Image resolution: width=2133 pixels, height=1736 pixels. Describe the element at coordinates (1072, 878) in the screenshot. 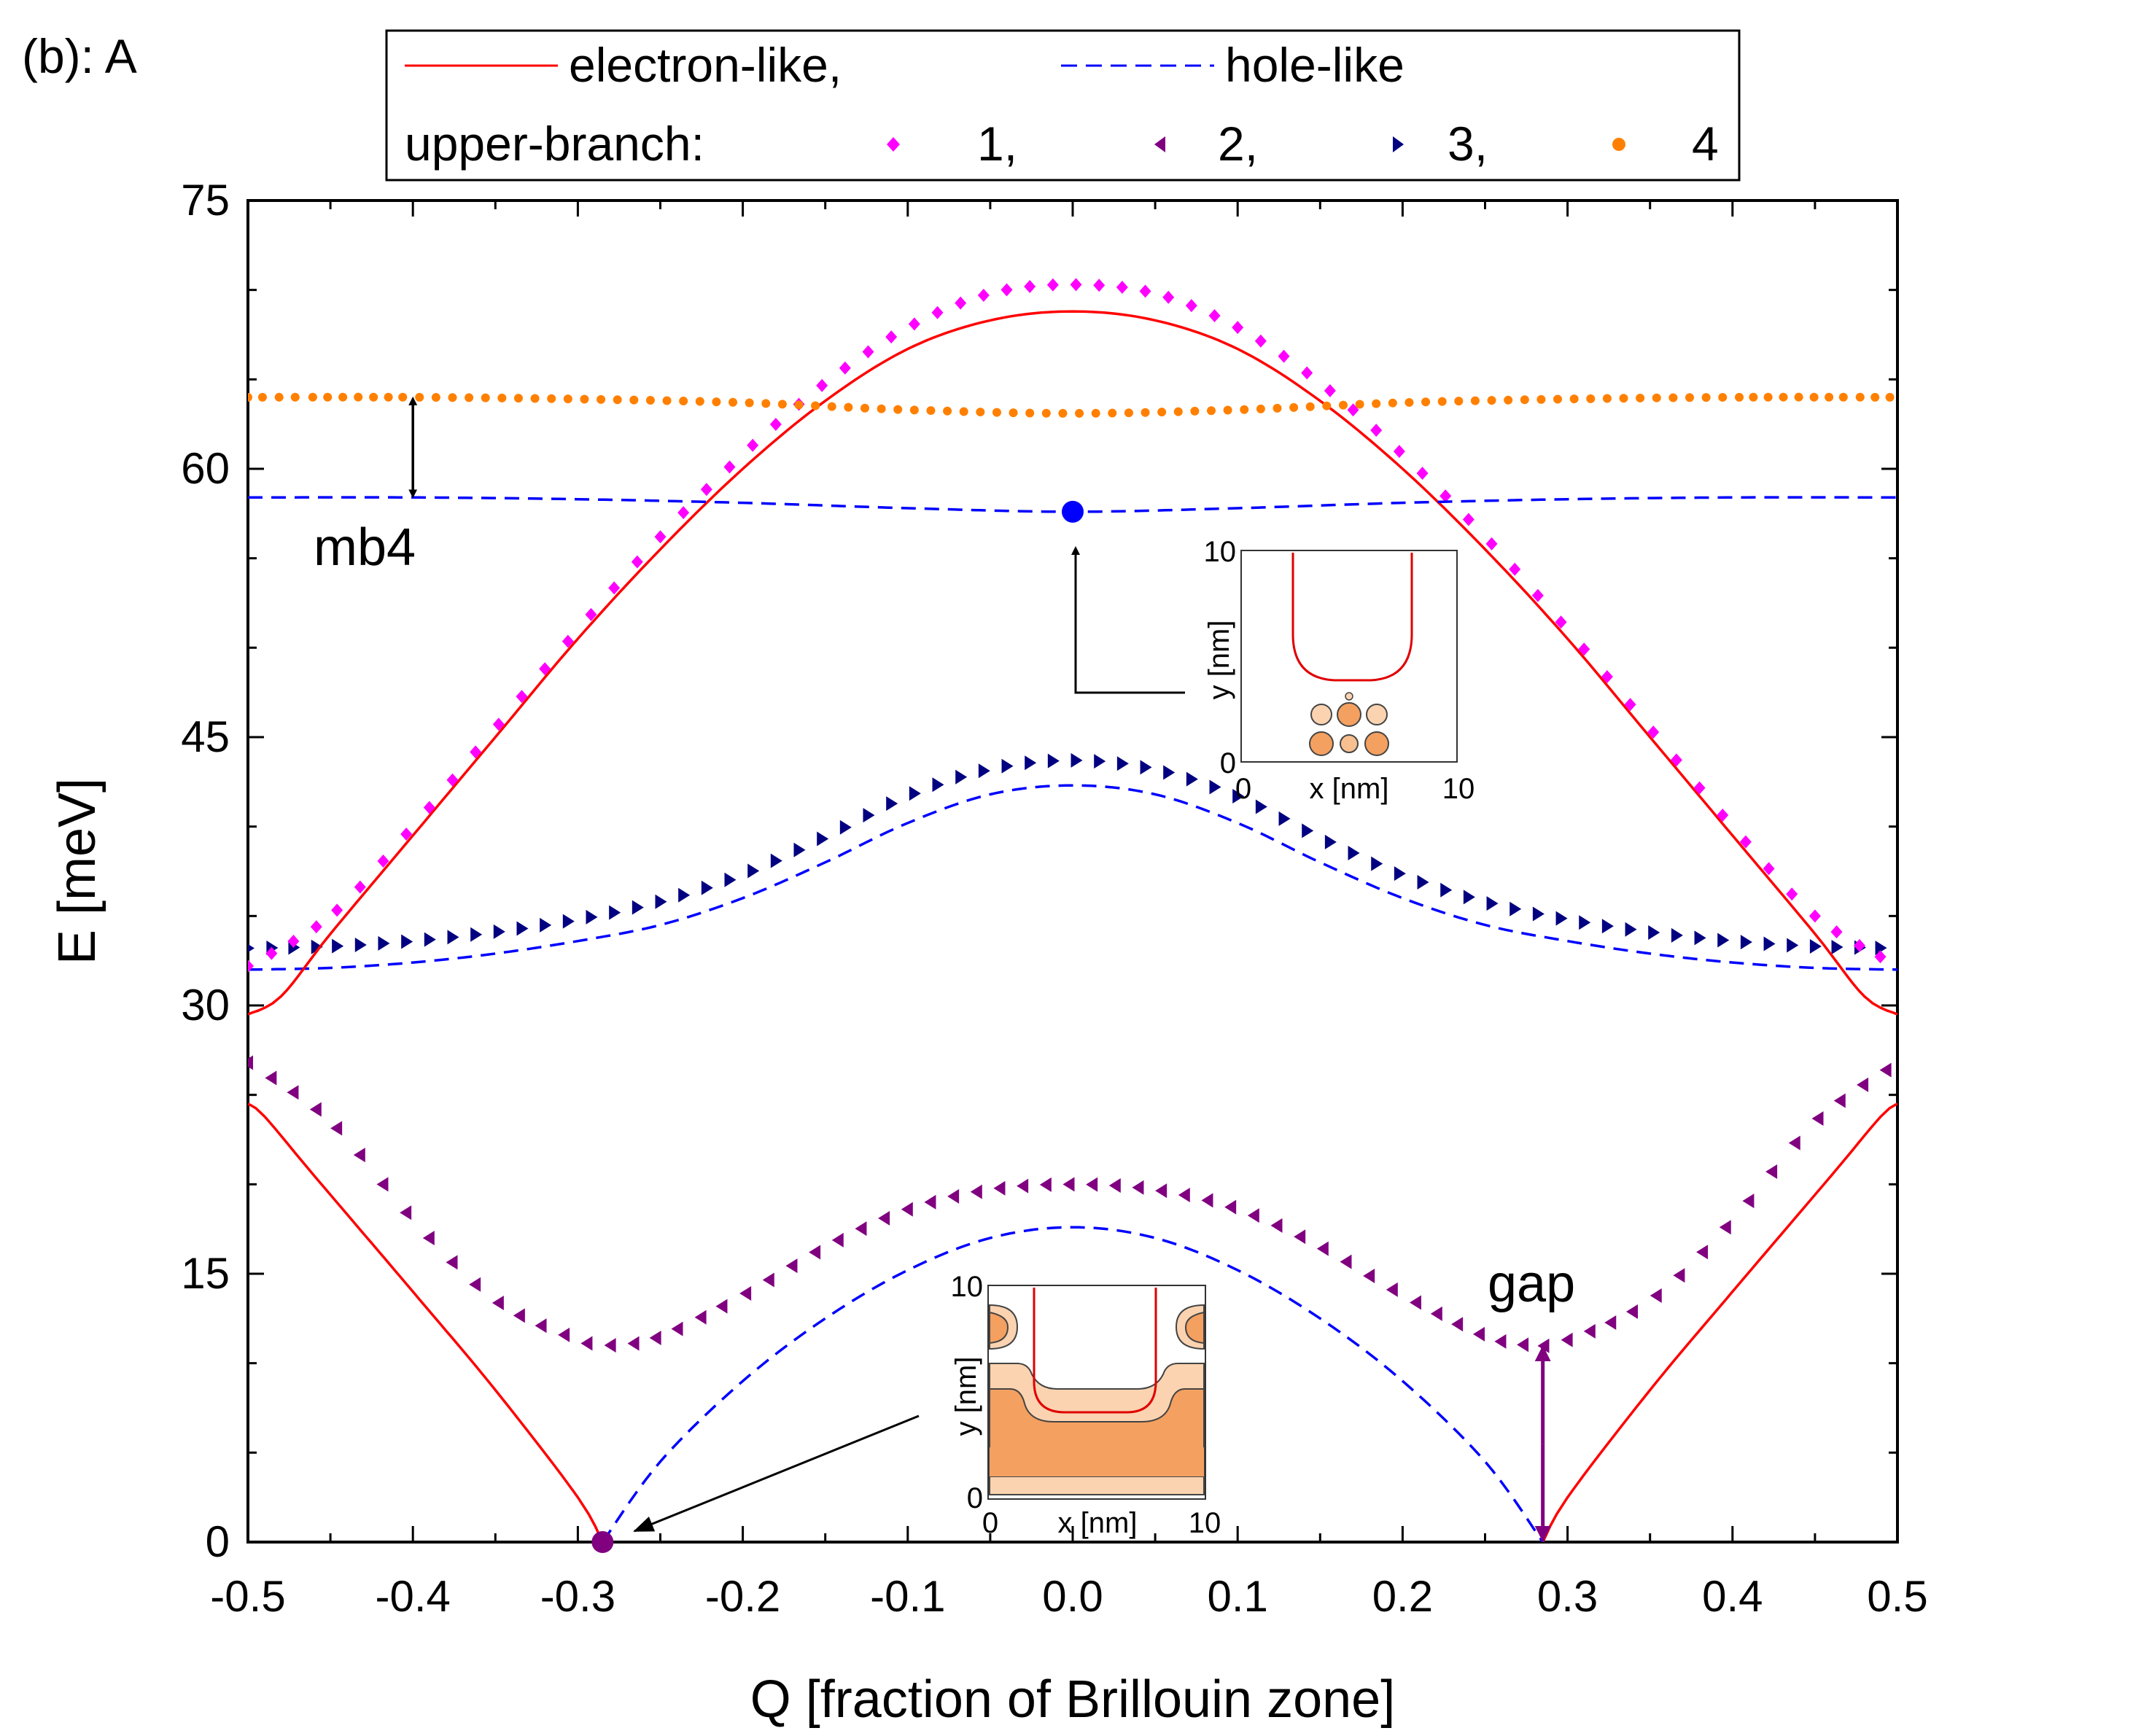

I see `series-hole-like-middle-` at that location.